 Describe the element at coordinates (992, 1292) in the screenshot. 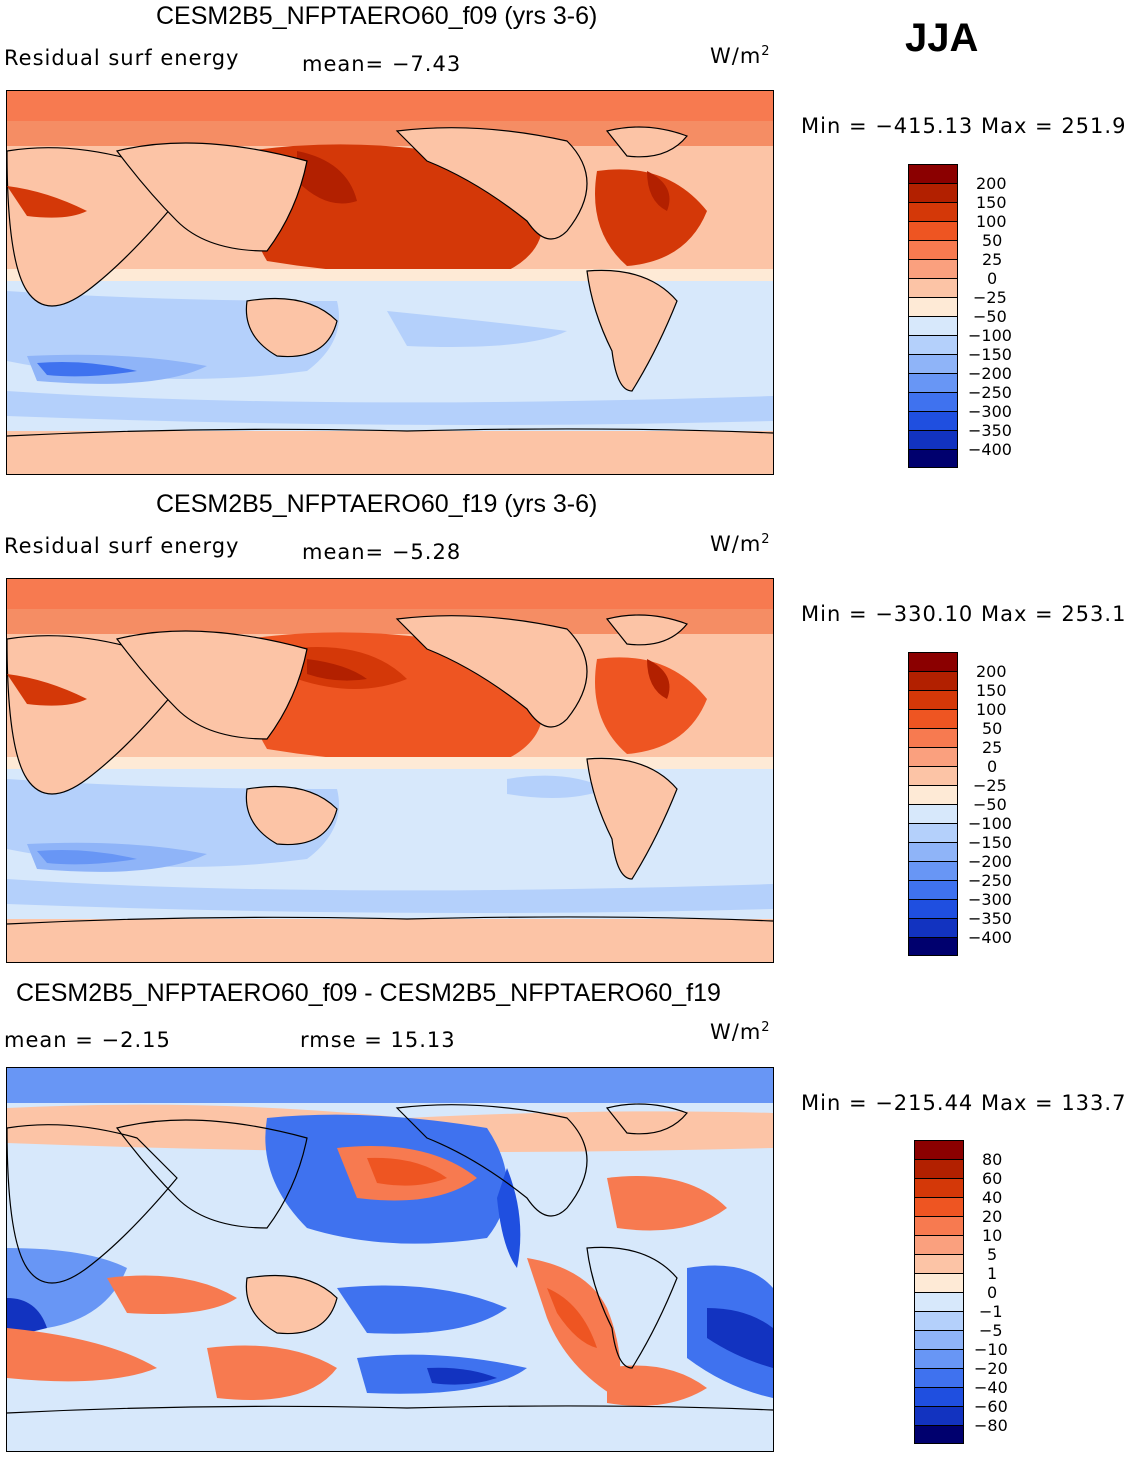

I see `panel3-tick: 0` at that location.